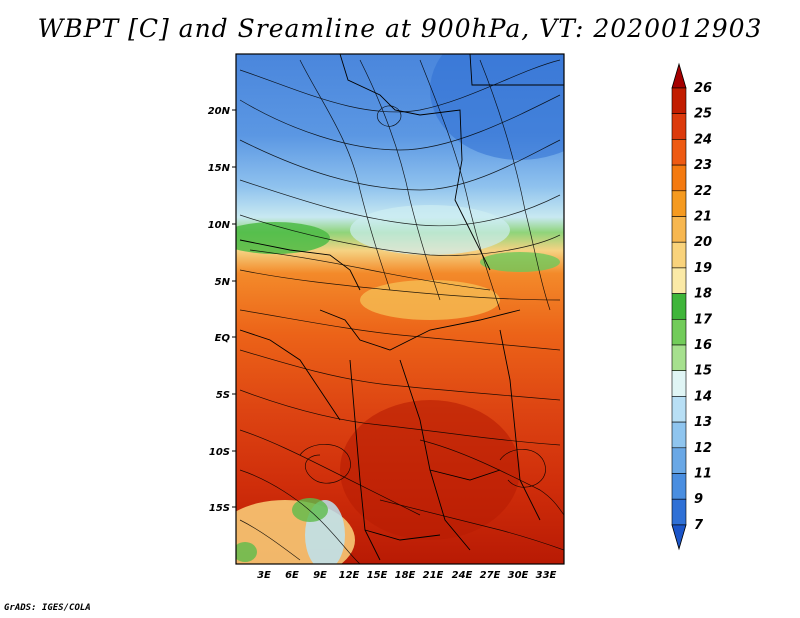  I want to click on lat-tick-marks, so click(234, 308).